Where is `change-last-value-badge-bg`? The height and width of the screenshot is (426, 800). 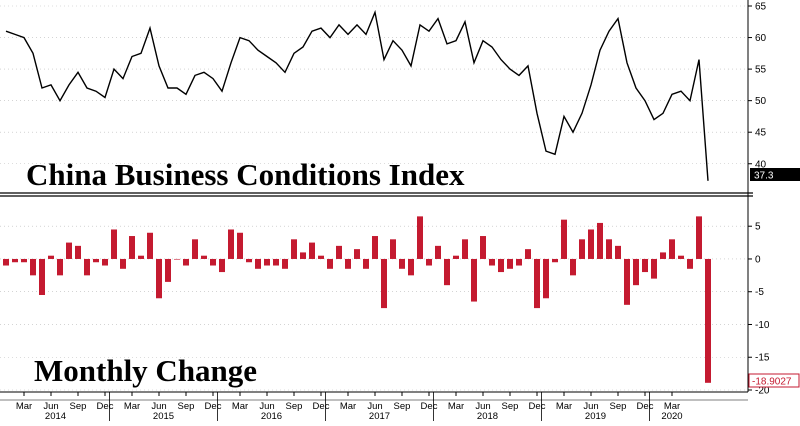
change-last-value-badge-bg is located at coordinates (774, 380).